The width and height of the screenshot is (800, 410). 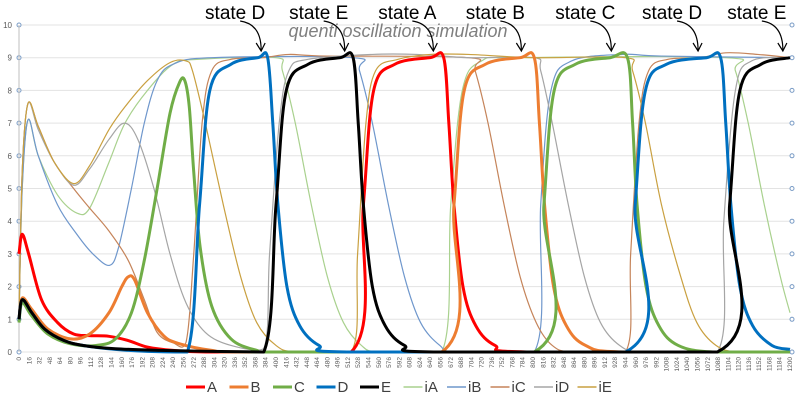 What do you see at coordinates (492, 362) in the screenshot?
I see `x-tick-label: 736` at bounding box center [492, 362].